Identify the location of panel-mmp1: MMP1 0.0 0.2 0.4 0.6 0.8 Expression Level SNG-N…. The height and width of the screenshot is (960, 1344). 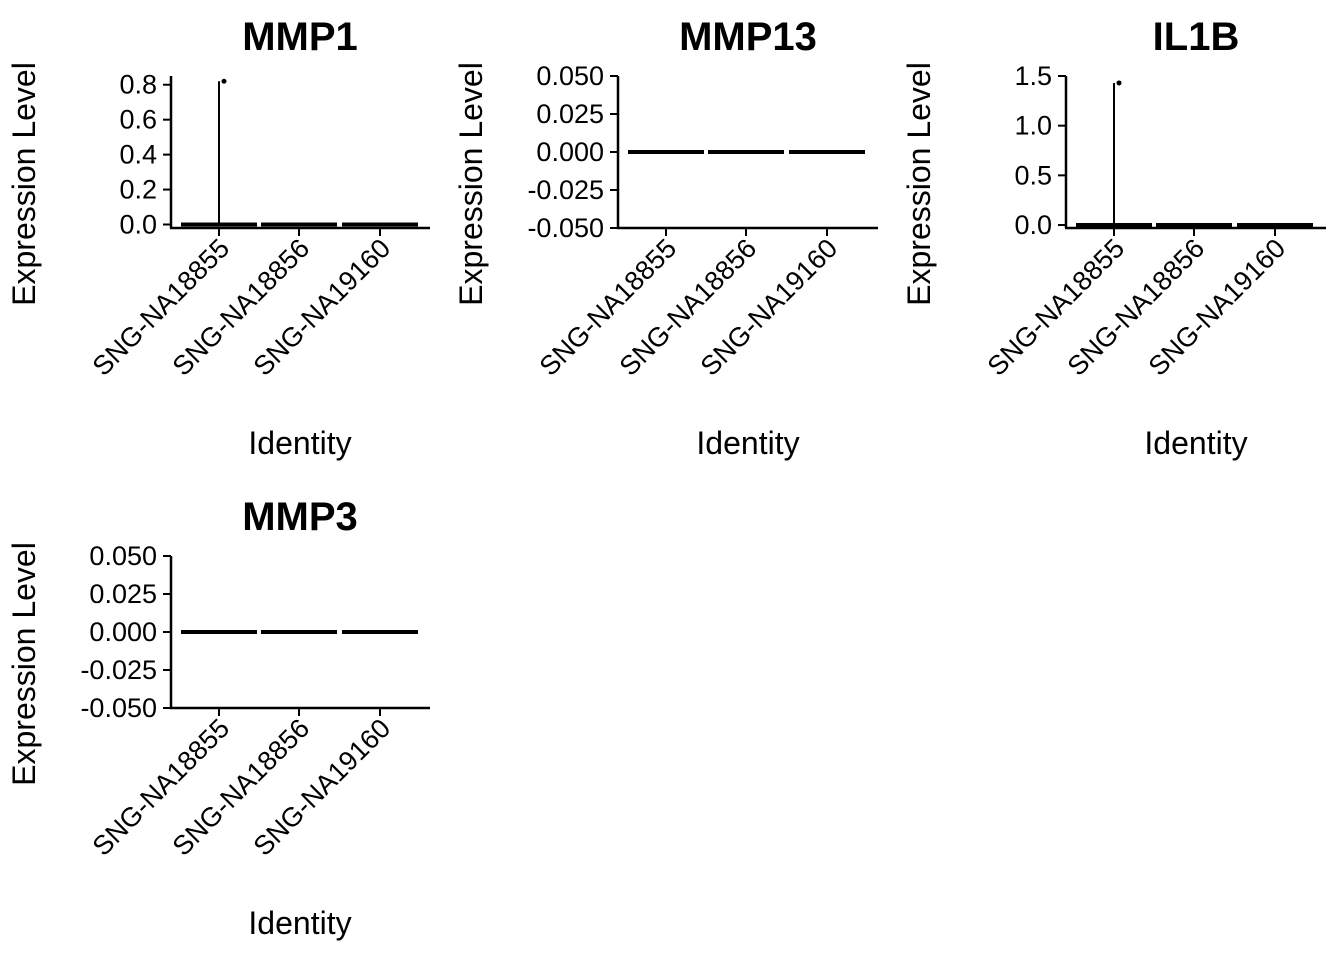
(218, 238).